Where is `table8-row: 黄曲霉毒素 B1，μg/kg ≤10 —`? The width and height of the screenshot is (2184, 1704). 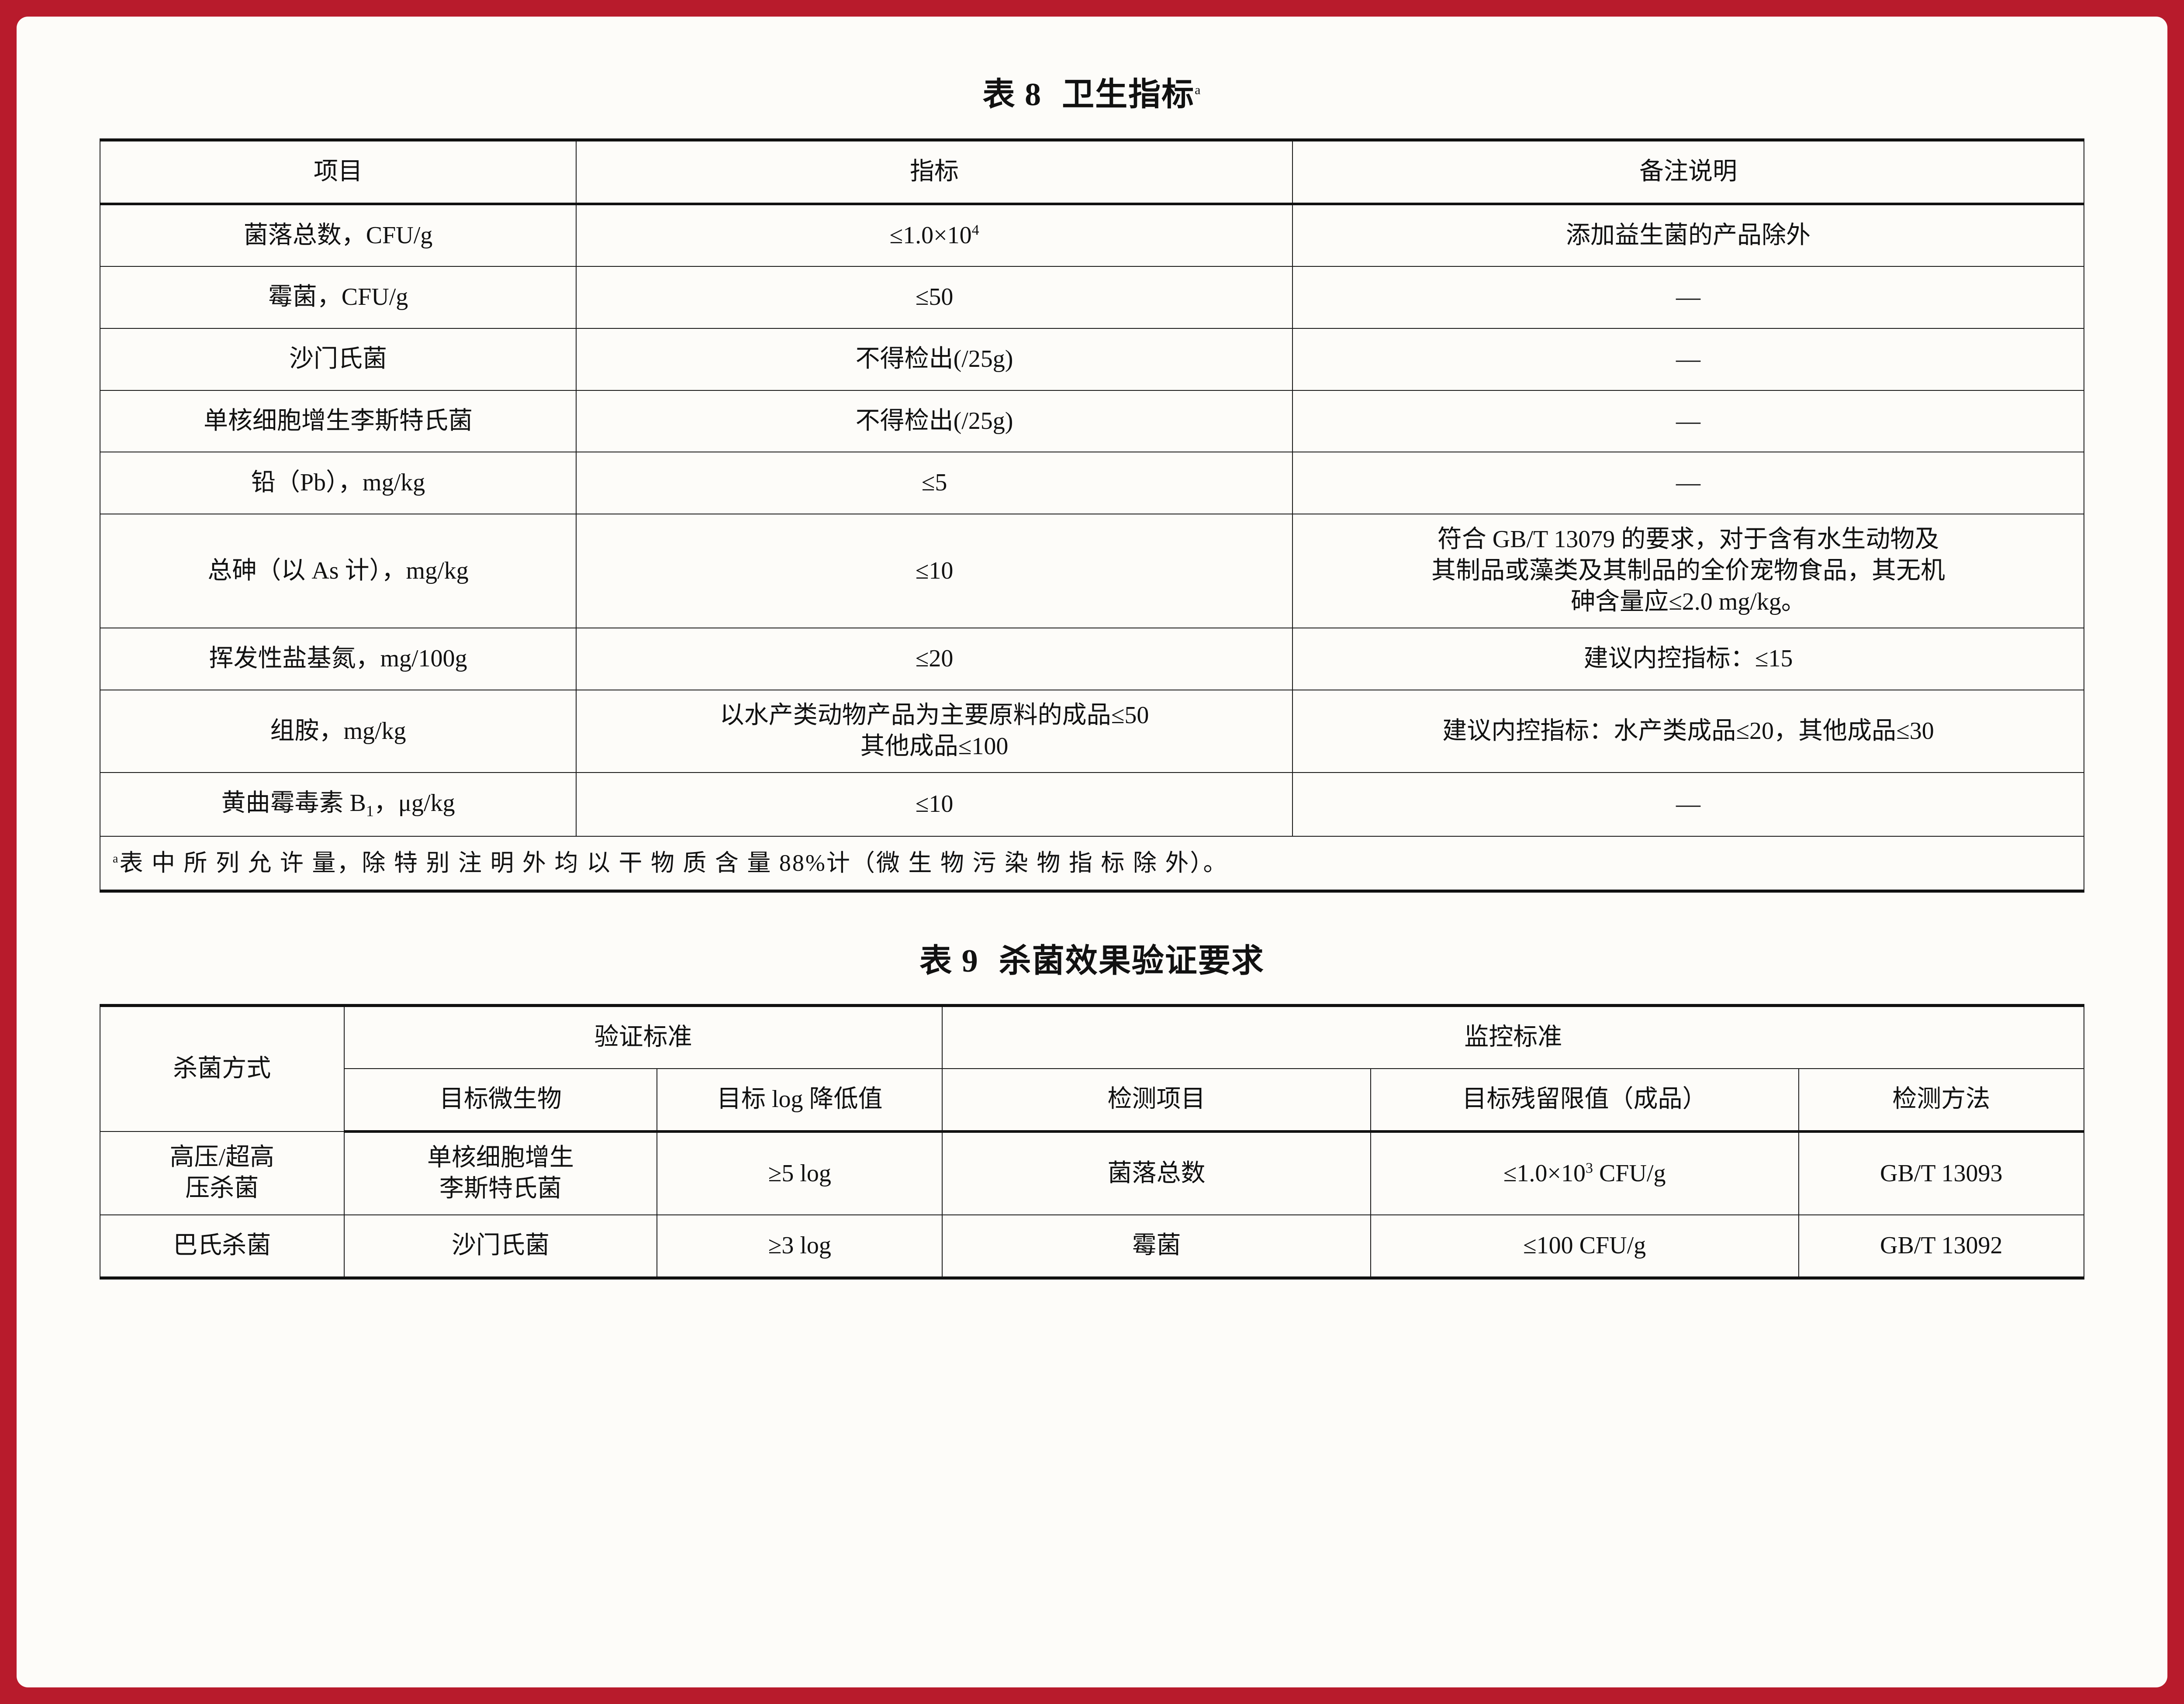 table8-row: 黄曲霉毒素 B1，μg/kg ≤10 — is located at coordinates (1092, 804).